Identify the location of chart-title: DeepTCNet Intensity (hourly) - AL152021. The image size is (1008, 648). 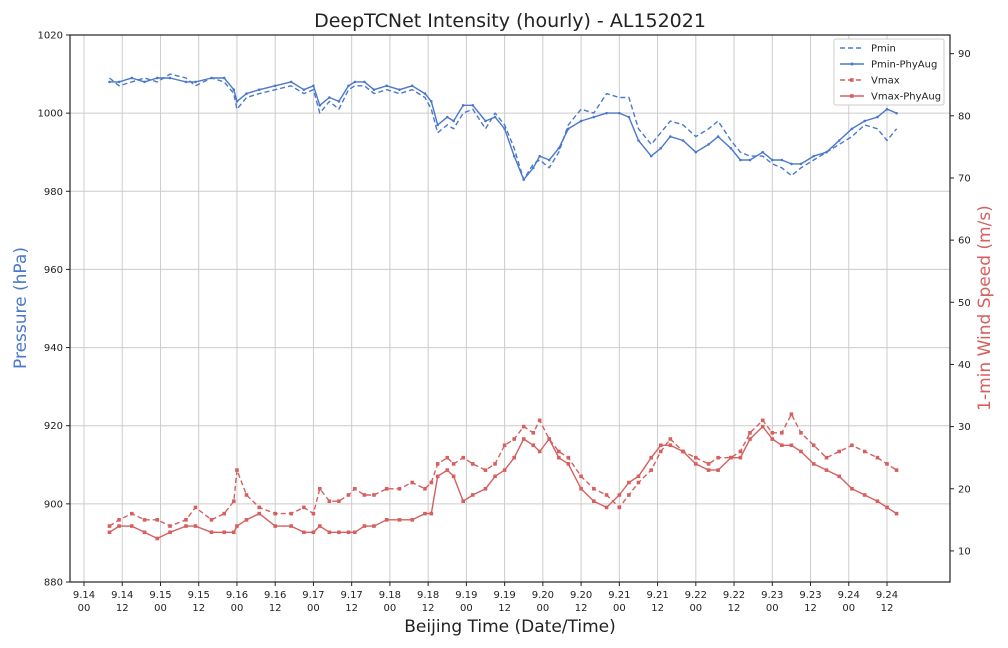
(510, 21).